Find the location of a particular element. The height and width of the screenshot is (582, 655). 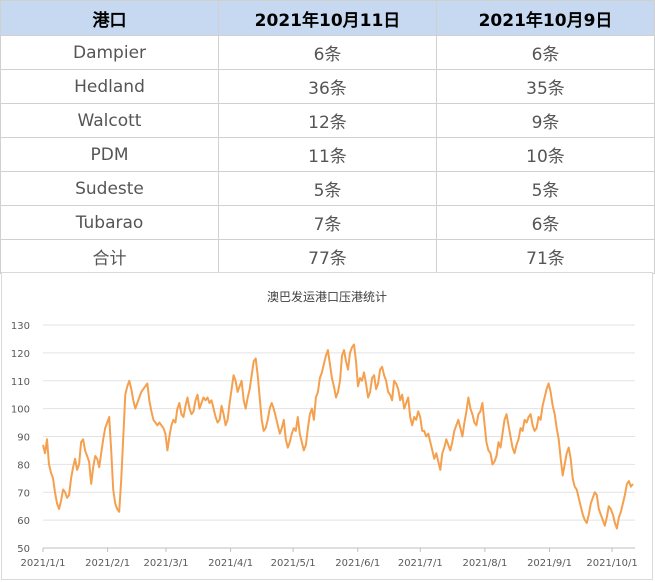

x-tick-label: 2021/5/1 is located at coordinates (293, 563).